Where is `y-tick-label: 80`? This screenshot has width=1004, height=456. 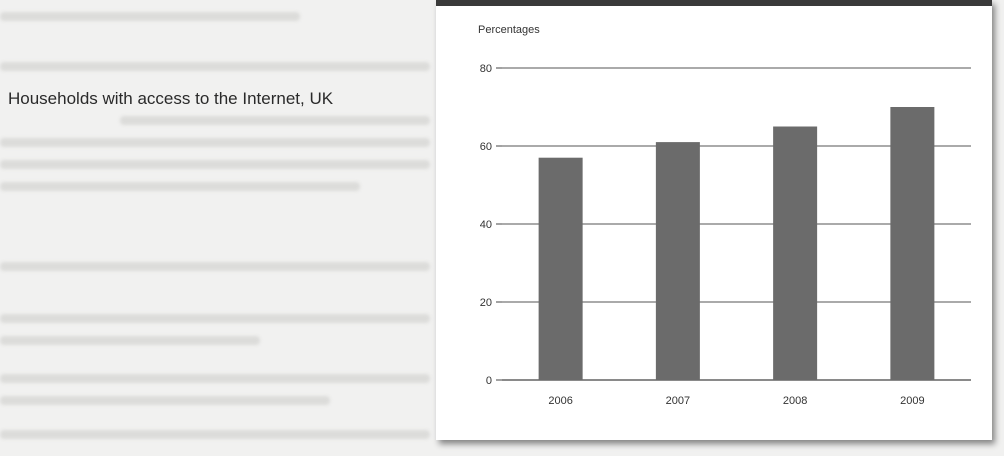
y-tick-label: 80 is located at coordinates (486, 69).